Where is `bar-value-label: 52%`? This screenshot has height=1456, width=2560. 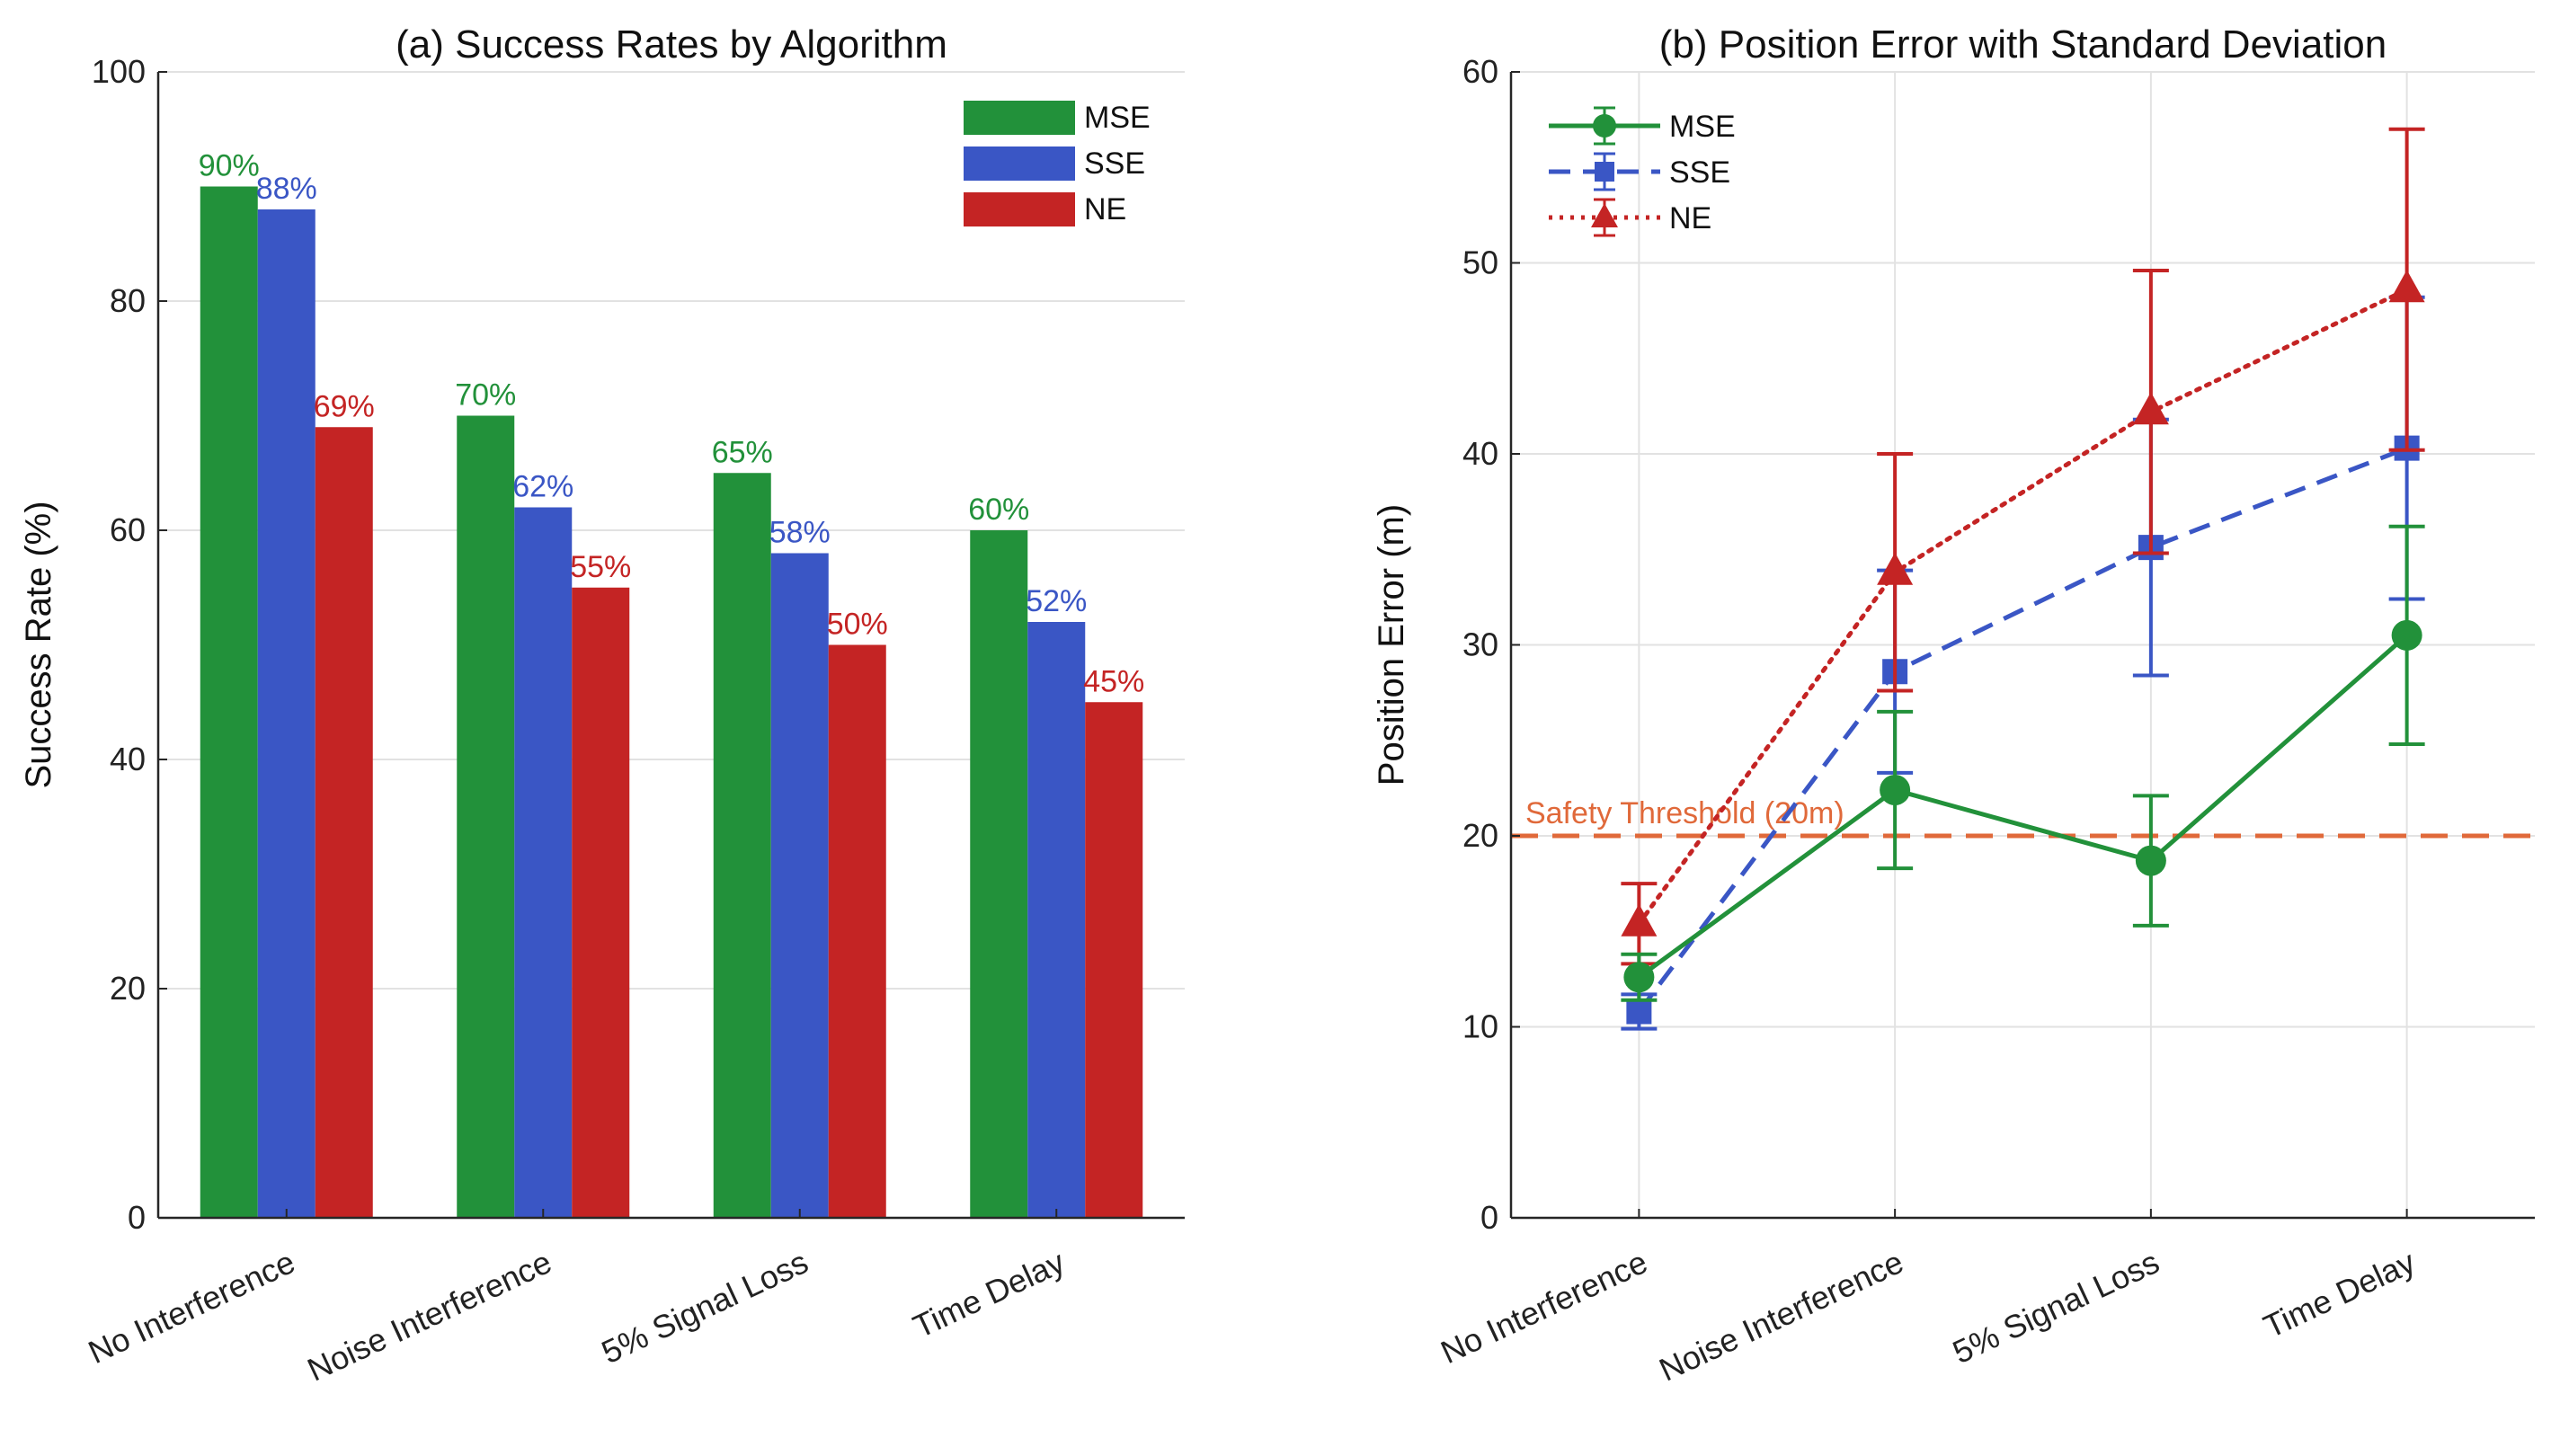 bar-value-label: 52% is located at coordinates (1056, 601).